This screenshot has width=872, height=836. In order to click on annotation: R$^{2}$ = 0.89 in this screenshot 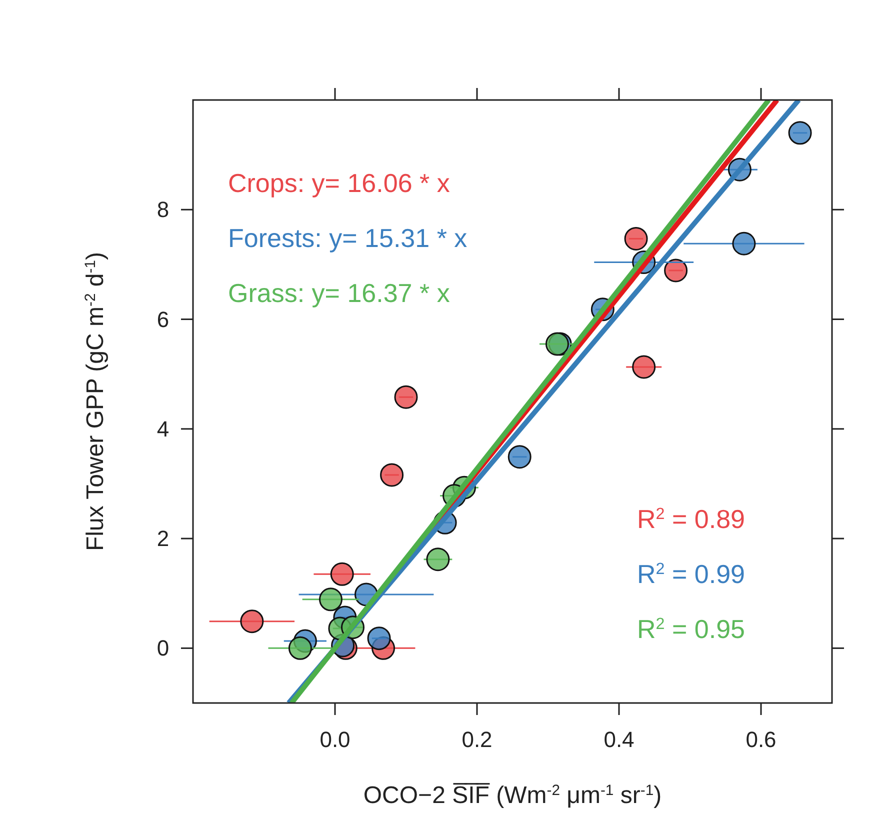, I will do `click(691, 519)`.